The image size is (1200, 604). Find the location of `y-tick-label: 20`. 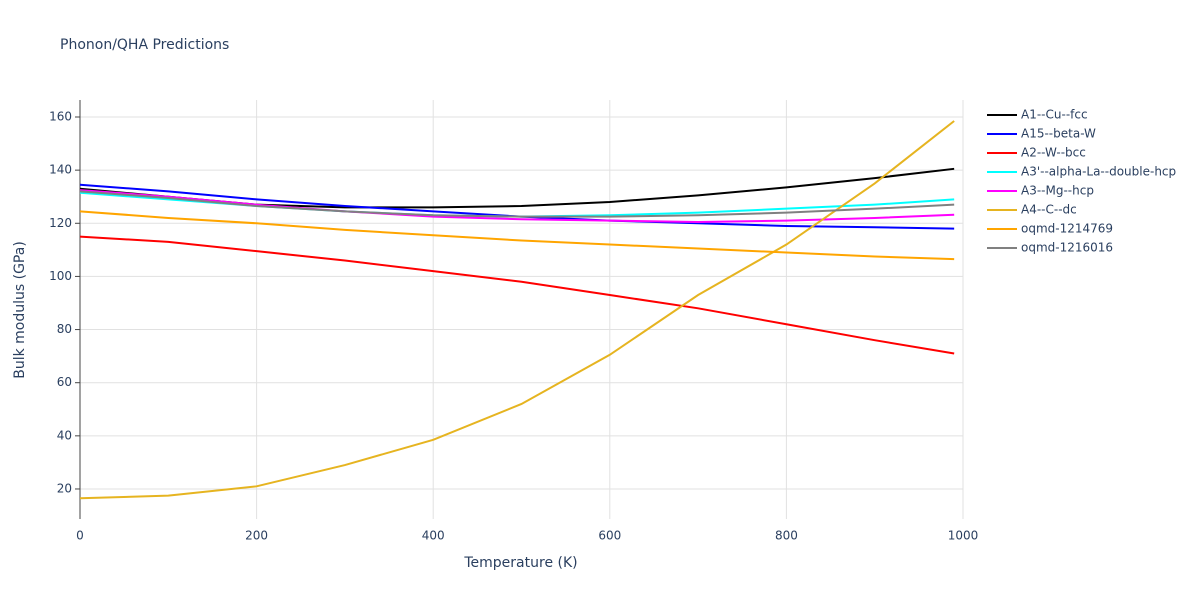

y-tick-label: 20 is located at coordinates (64, 488).